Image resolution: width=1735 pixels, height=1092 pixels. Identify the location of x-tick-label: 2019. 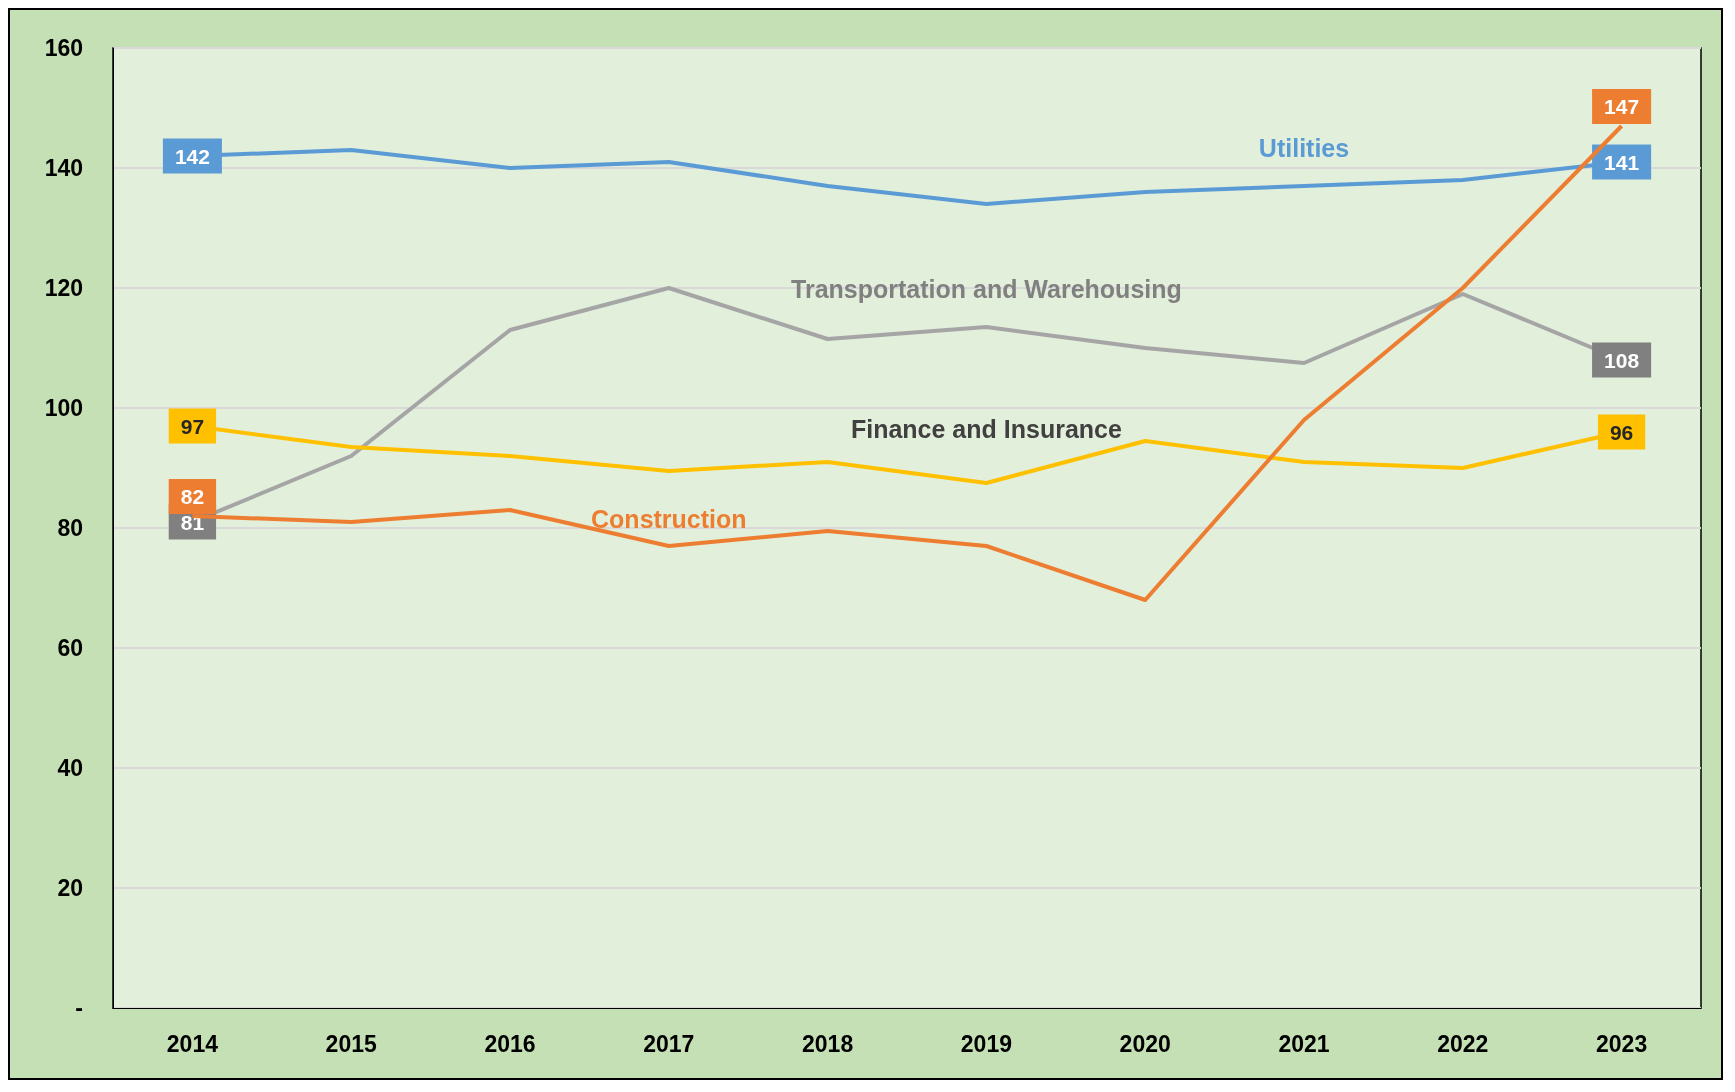
(986, 1043).